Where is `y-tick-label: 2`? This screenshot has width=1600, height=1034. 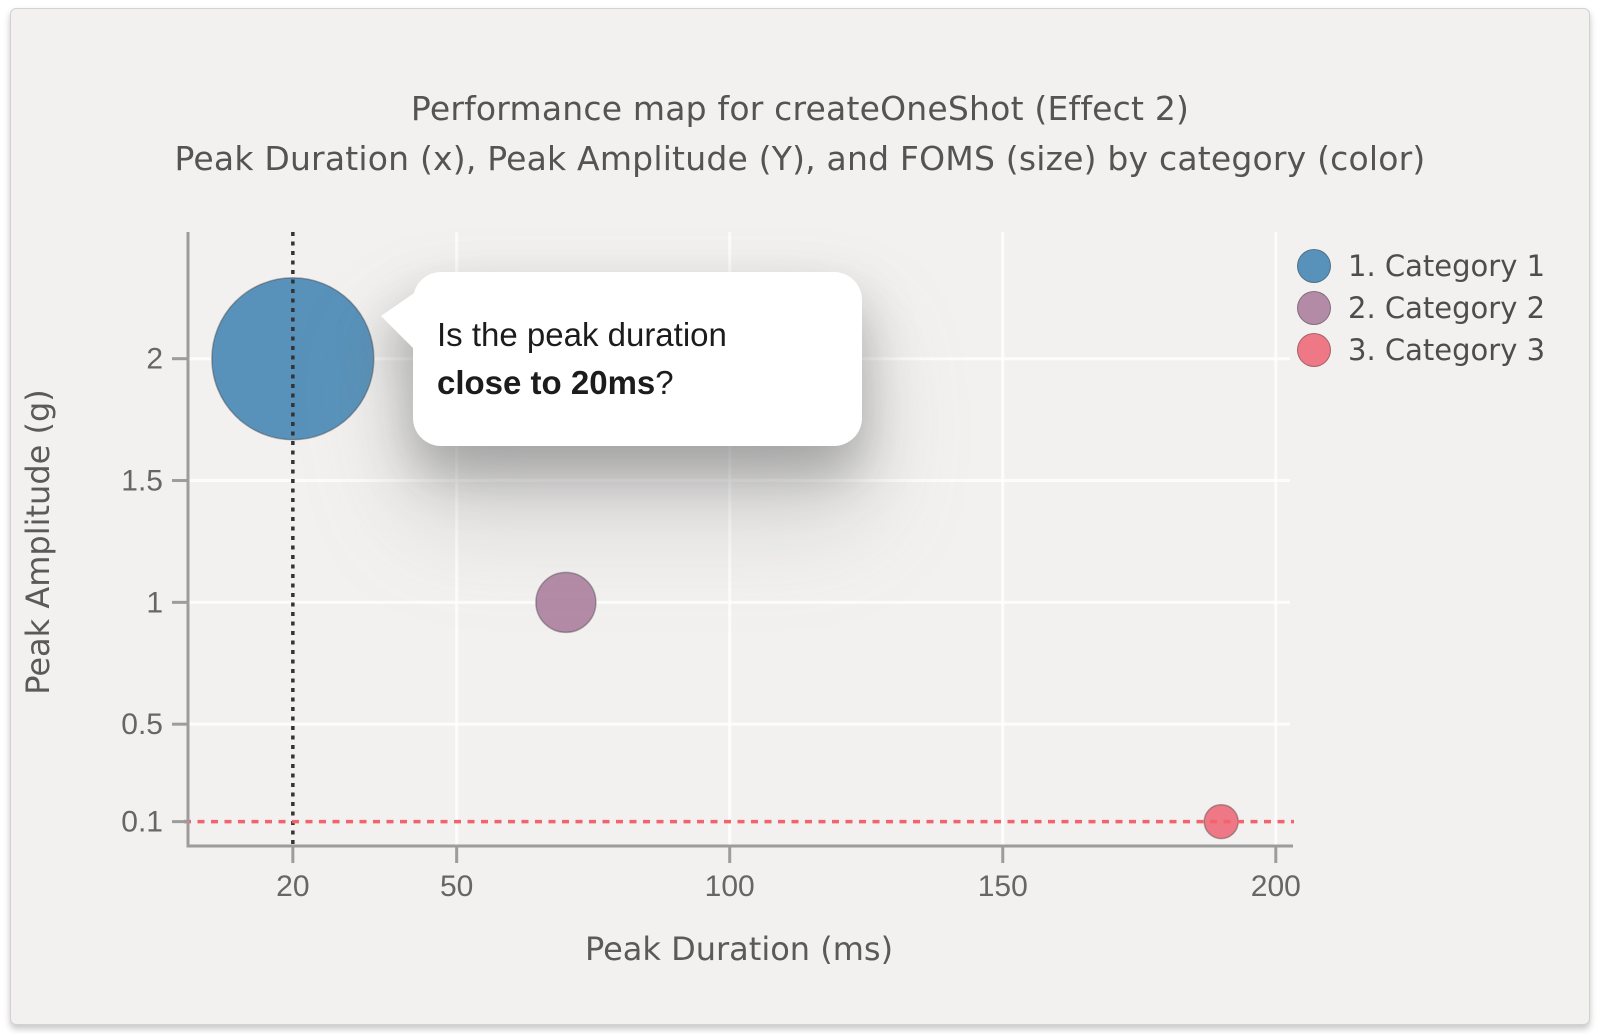
y-tick-label: 2 is located at coordinates (154, 359).